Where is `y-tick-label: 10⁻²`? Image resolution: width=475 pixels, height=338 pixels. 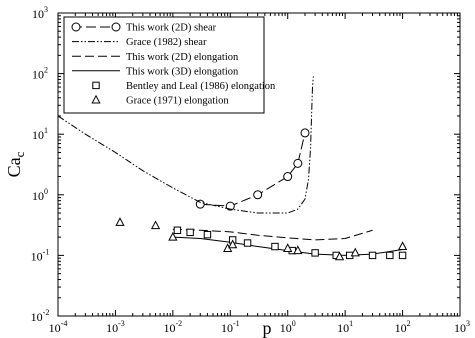
y-tick-label: 10⁻² is located at coordinates (40, 316).